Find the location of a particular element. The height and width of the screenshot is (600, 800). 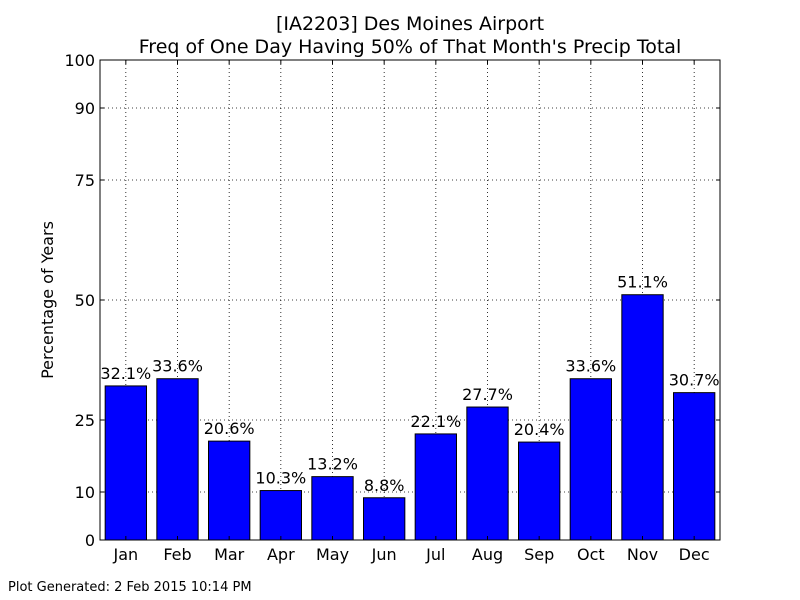

bar-jun is located at coordinates (384, 519).